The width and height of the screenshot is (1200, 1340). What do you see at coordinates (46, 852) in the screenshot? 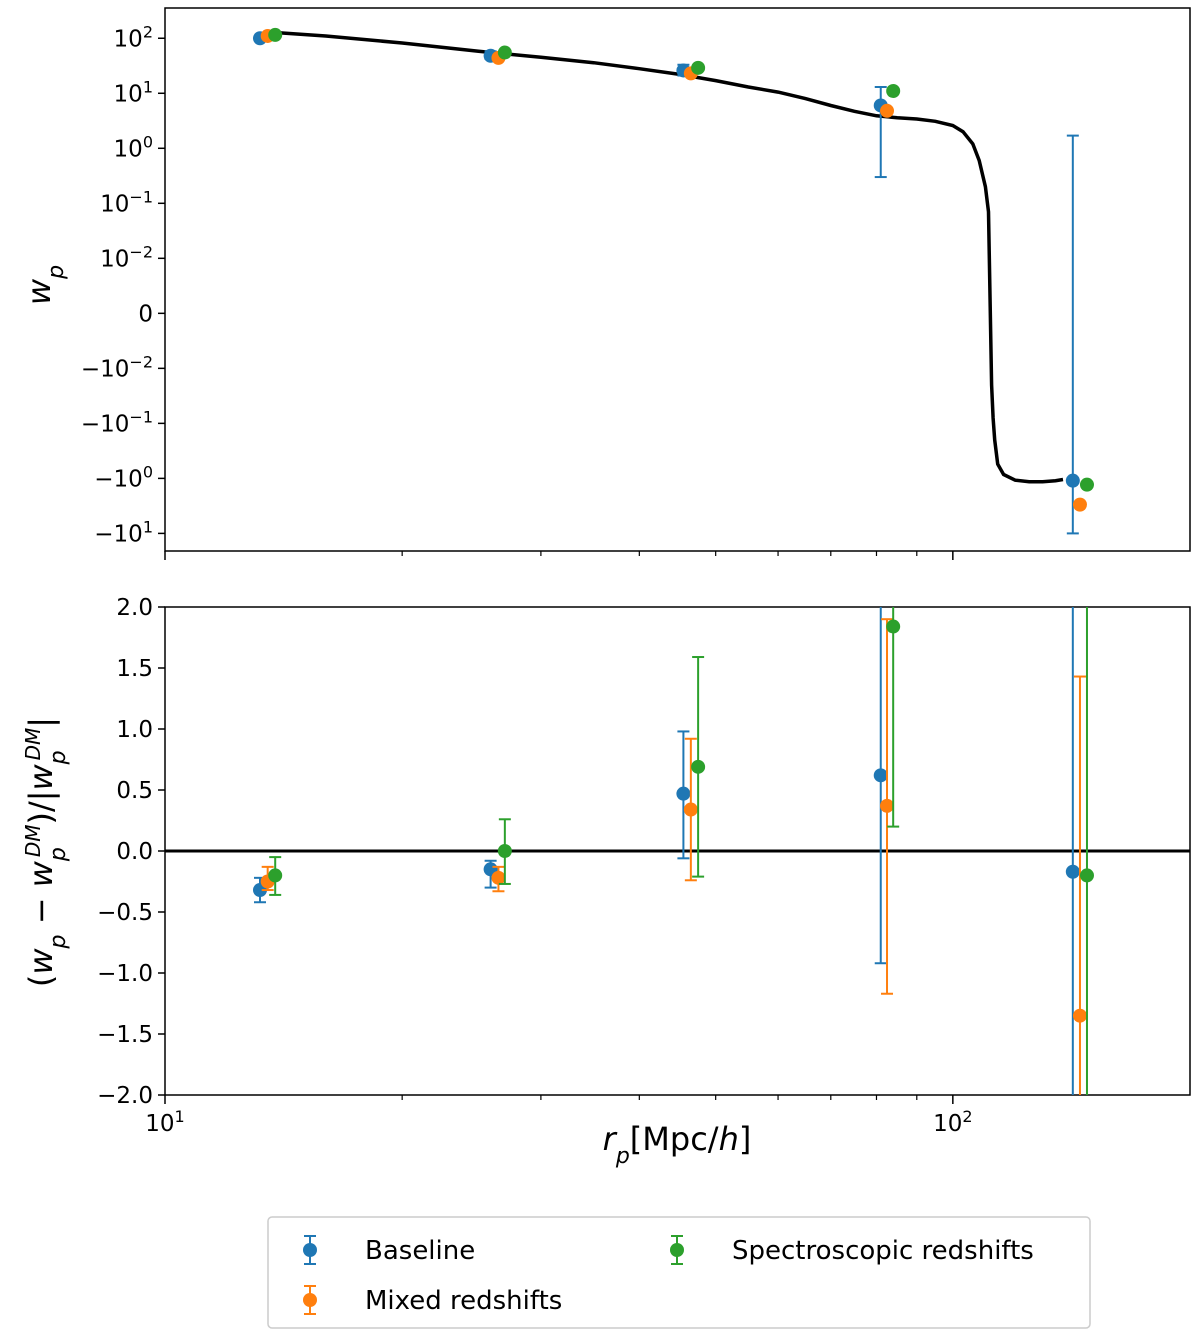
I see `bottom-y-axis-title: (wp − wpDM)/|wpDM|` at bounding box center [46, 852].